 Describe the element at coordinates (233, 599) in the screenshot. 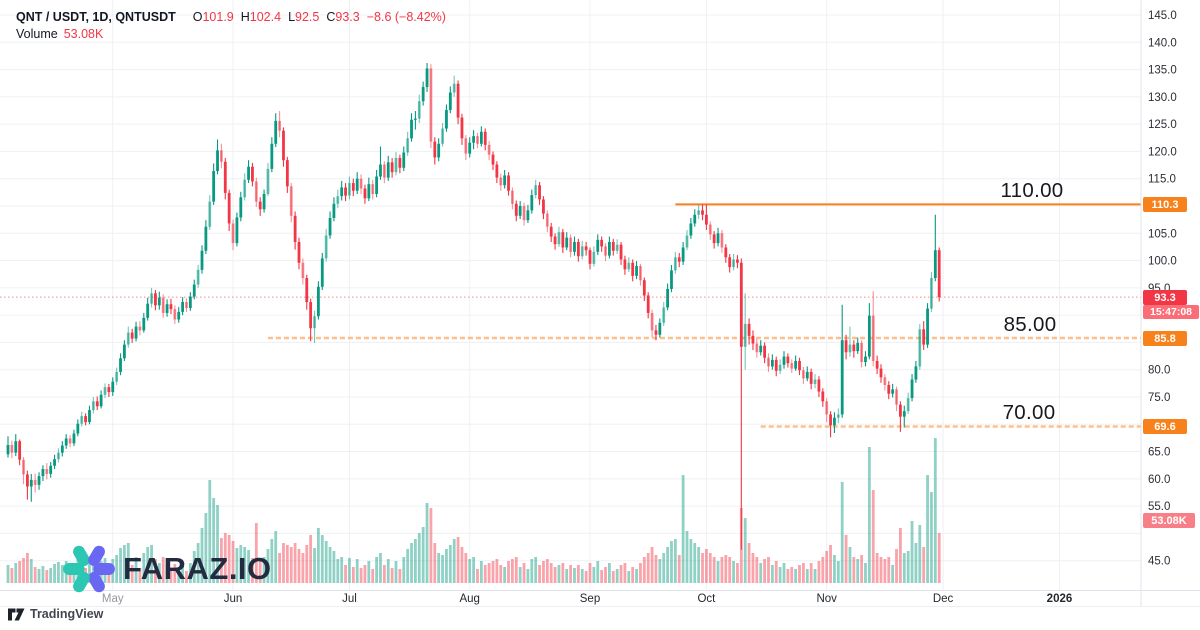

I see `time-tick: Jun` at that location.